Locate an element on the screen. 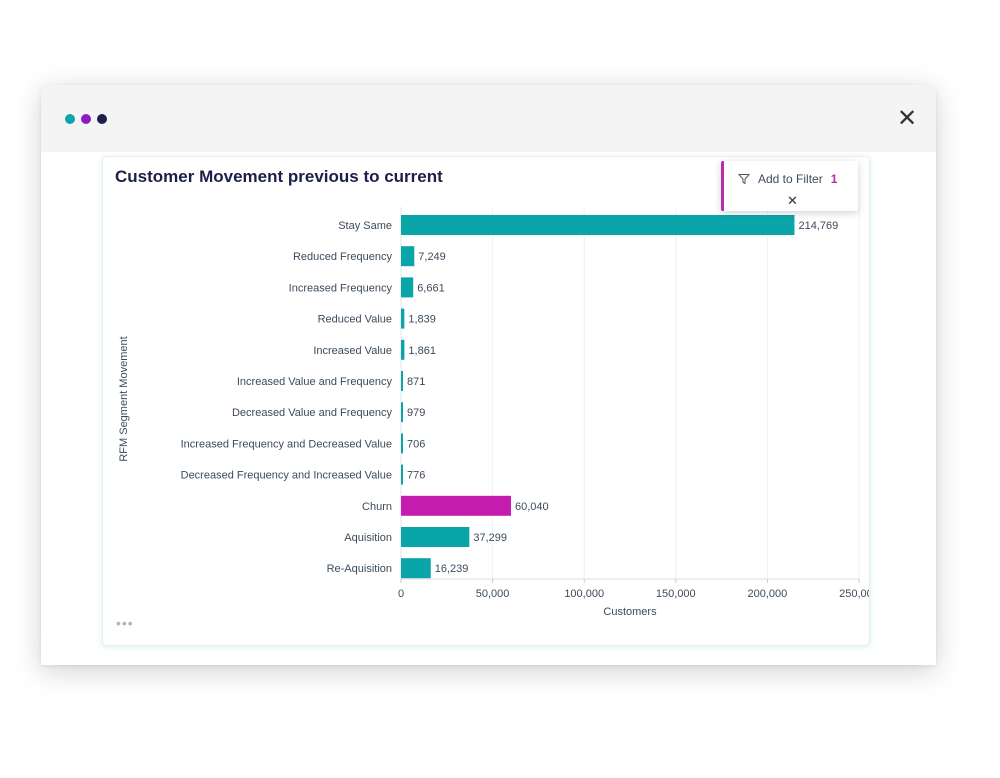 This screenshot has width=1000, height=778. bar-value-label: 776 is located at coordinates (416, 476).